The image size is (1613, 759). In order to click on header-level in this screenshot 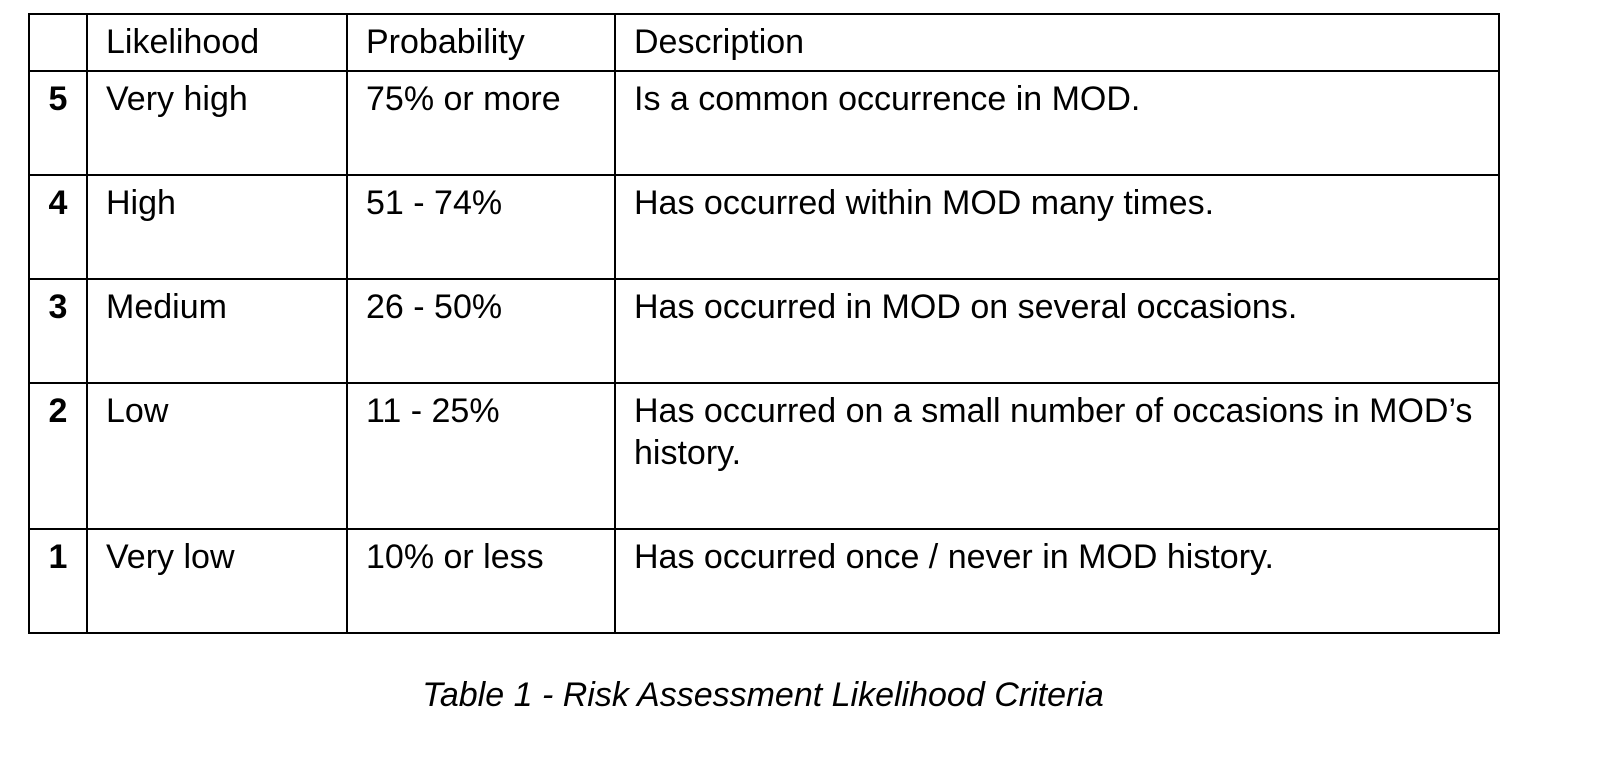, I will do `click(58, 42)`.